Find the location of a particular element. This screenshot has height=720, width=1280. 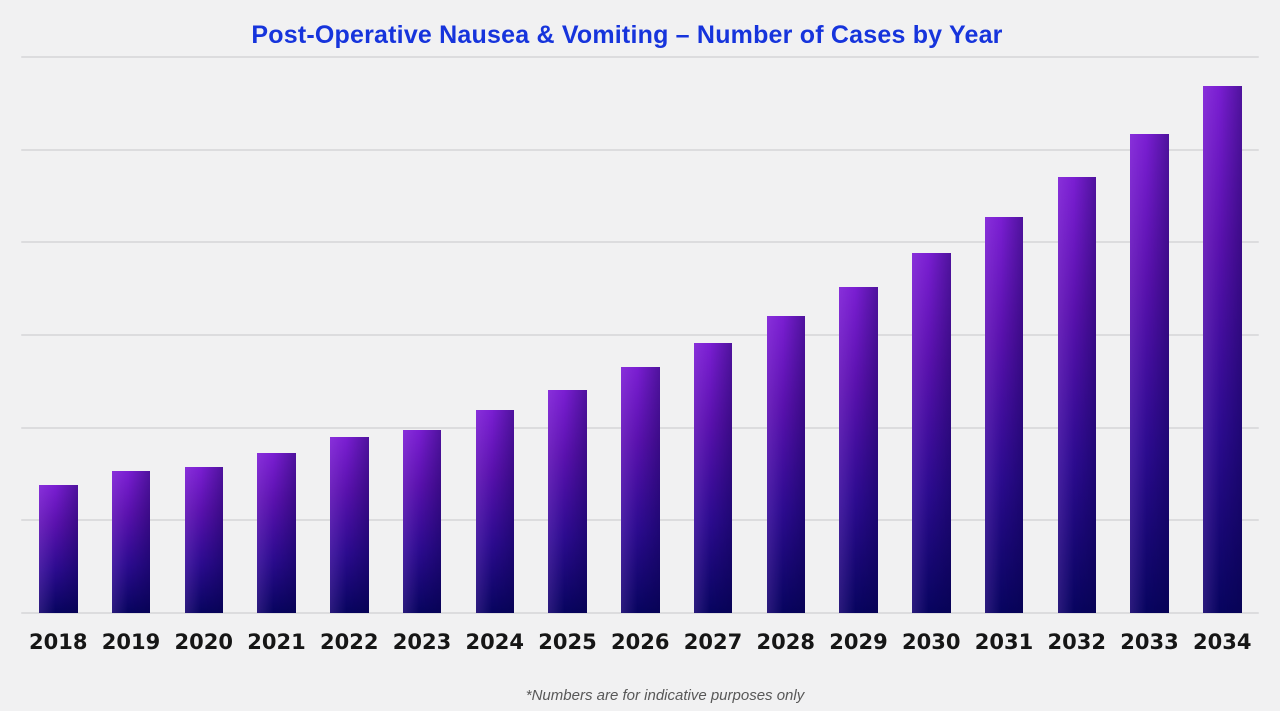

x-tick-label: 2020 is located at coordinates (203, 642).